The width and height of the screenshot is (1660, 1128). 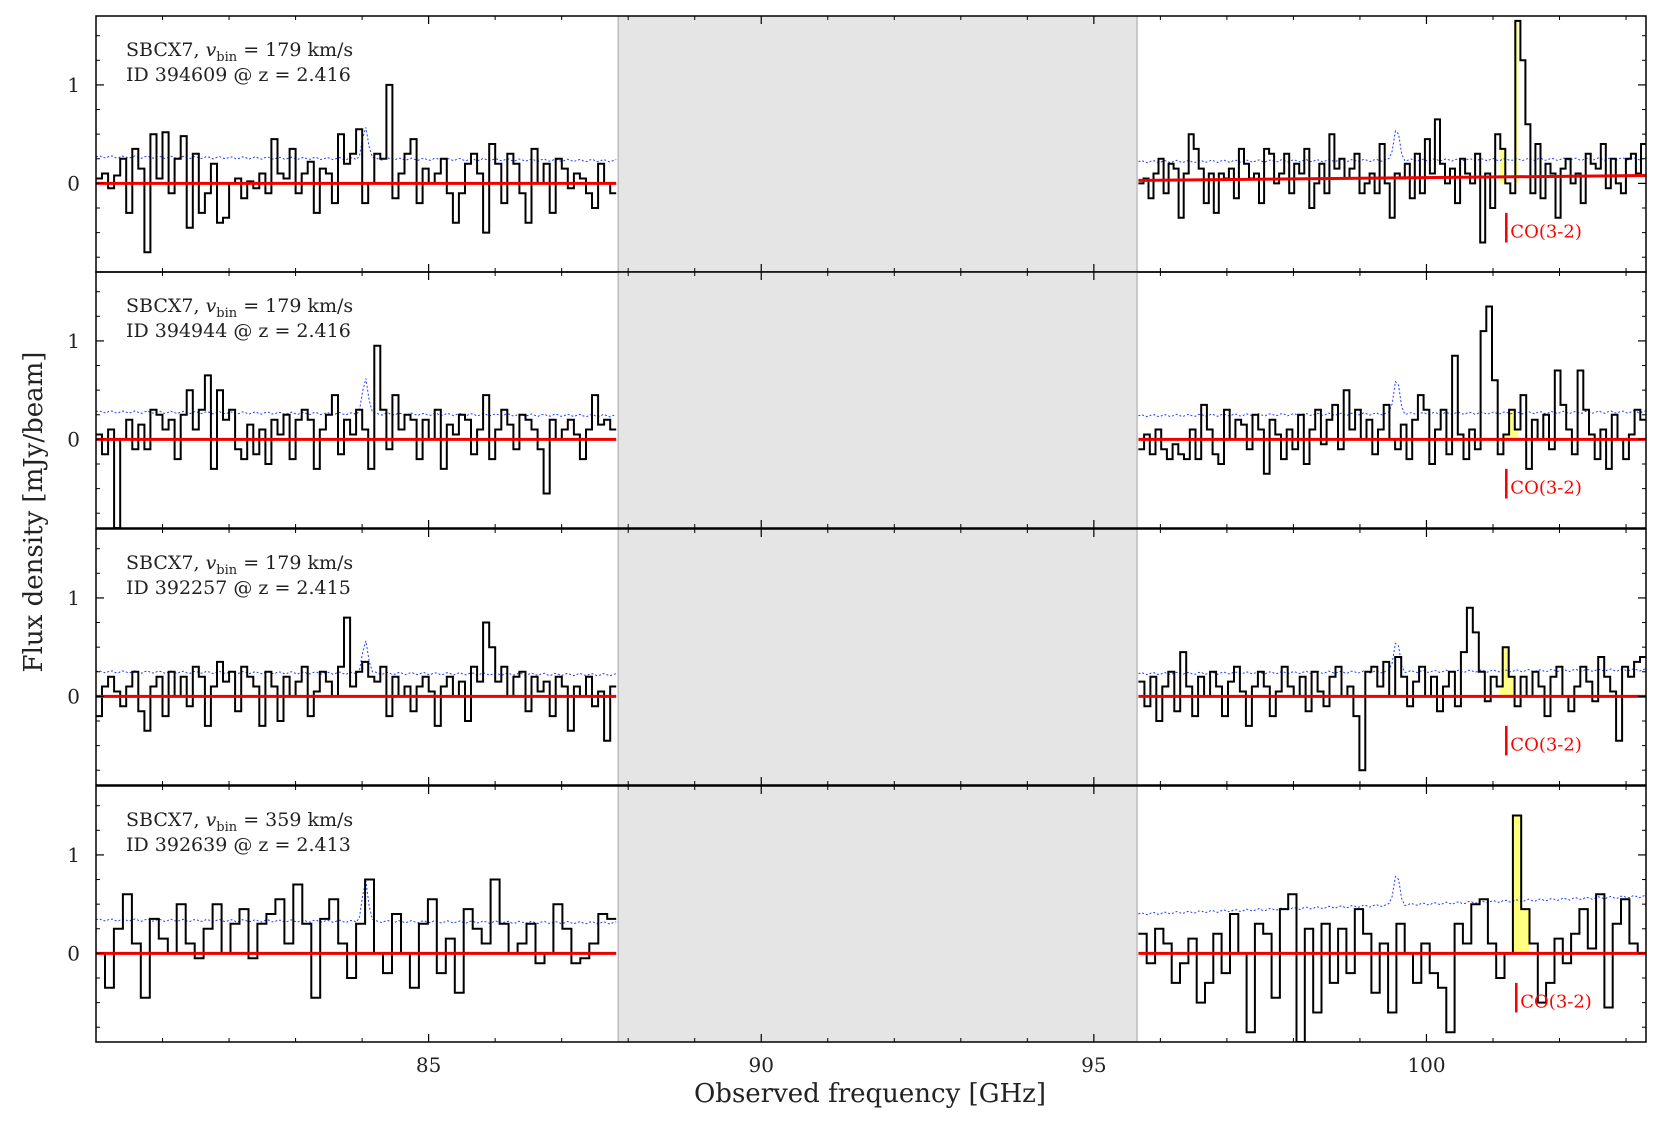 What do you see at coordinates (428, 1065) in the screenshot?
I see `x-tick-label: 85` at bounding box center [428, 1065].